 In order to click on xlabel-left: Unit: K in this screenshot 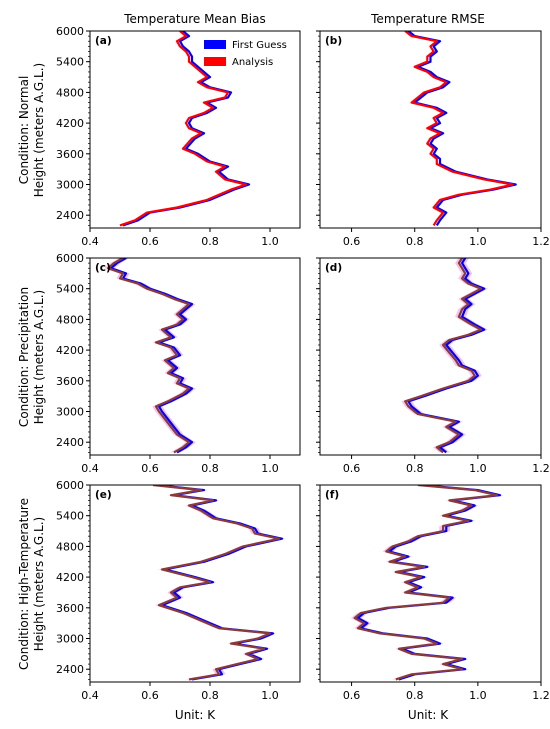, I will do `click(195, 715)`.